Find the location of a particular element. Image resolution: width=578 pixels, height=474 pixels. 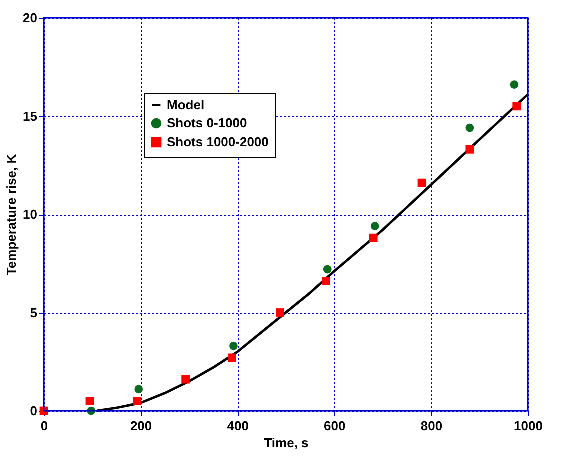

x-axis-title: Time, s is located at coordinates (286, 443).